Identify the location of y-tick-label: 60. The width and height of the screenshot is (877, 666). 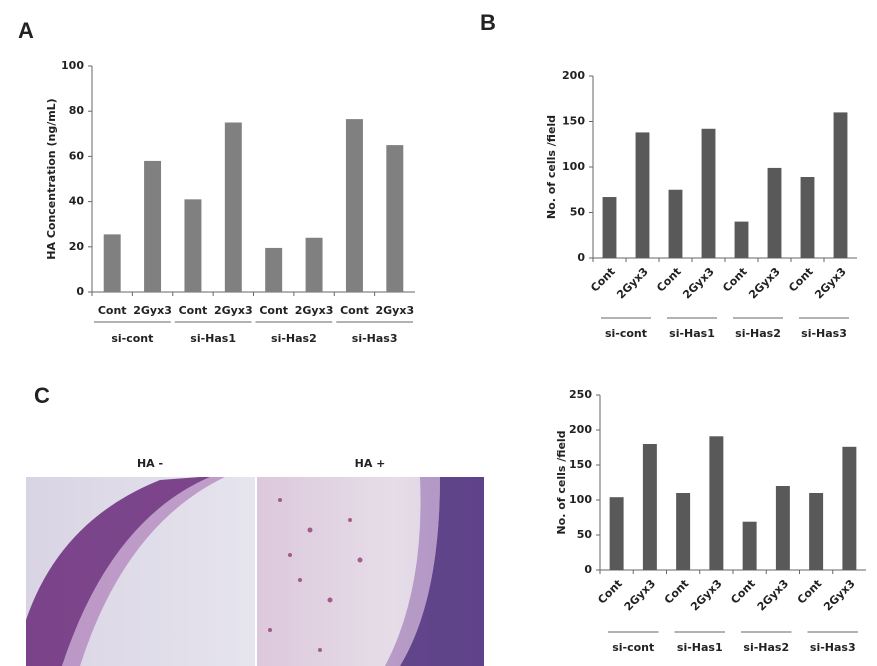
(77, 155).